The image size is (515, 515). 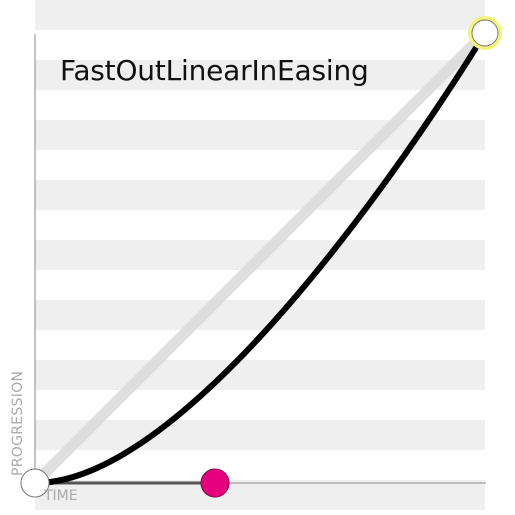 I want to click on end-point-handle, so click(x=485, y=33).